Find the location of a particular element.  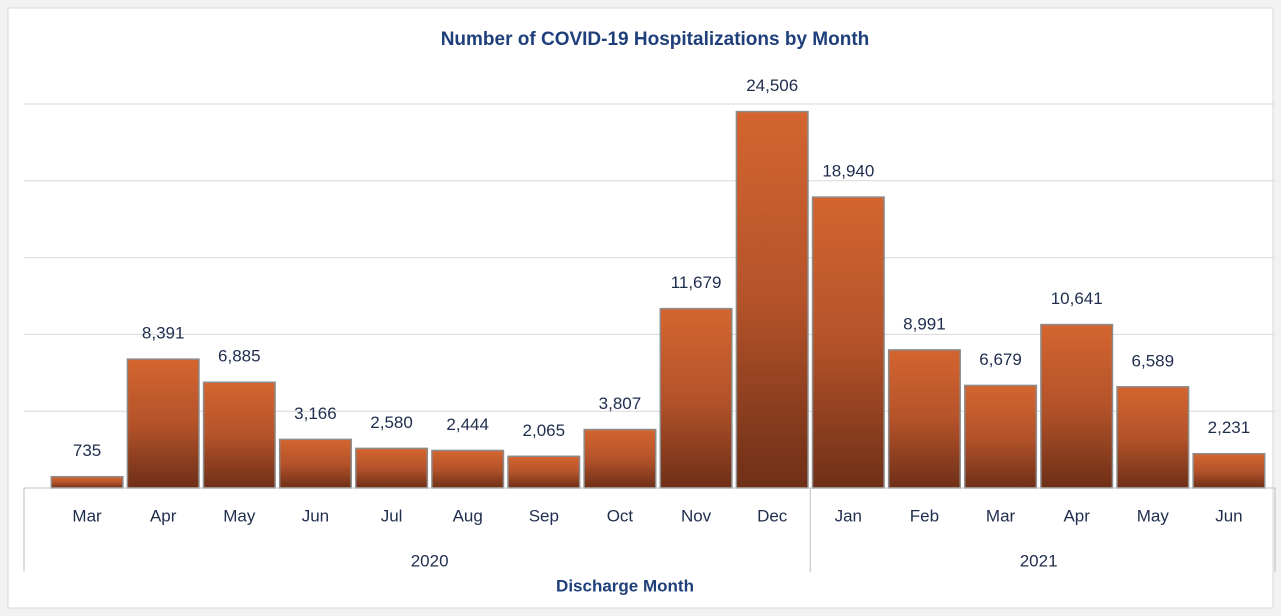

x-tick-label: Aug is located at coordinates (468, 515).